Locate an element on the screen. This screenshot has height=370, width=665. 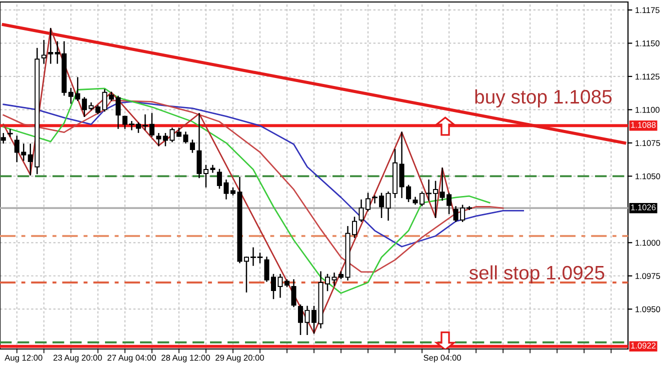
y-tick-label: 1.1075 is located at coordinates (648, 143).